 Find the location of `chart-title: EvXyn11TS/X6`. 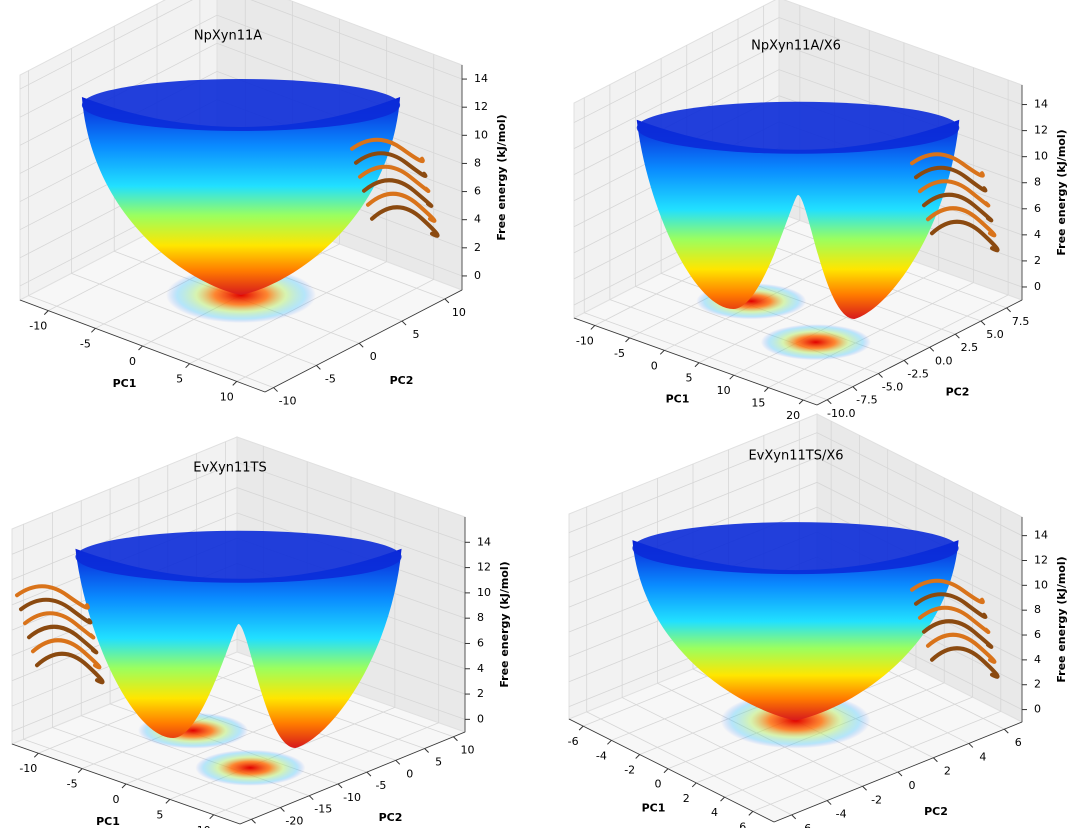

chart-title: EvXyn11TS/X6 is located at coordinates (795, 456).